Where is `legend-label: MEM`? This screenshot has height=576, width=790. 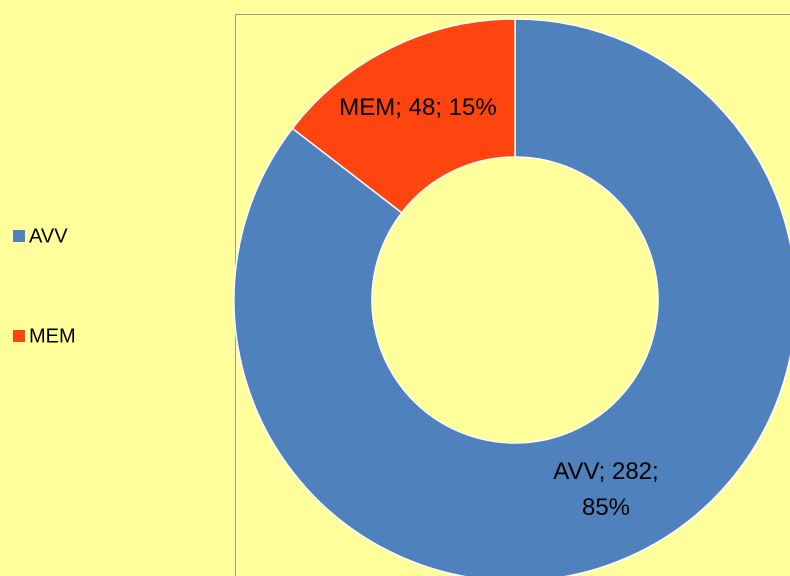 legend-label: MEM is located at coordinates (52, 336).